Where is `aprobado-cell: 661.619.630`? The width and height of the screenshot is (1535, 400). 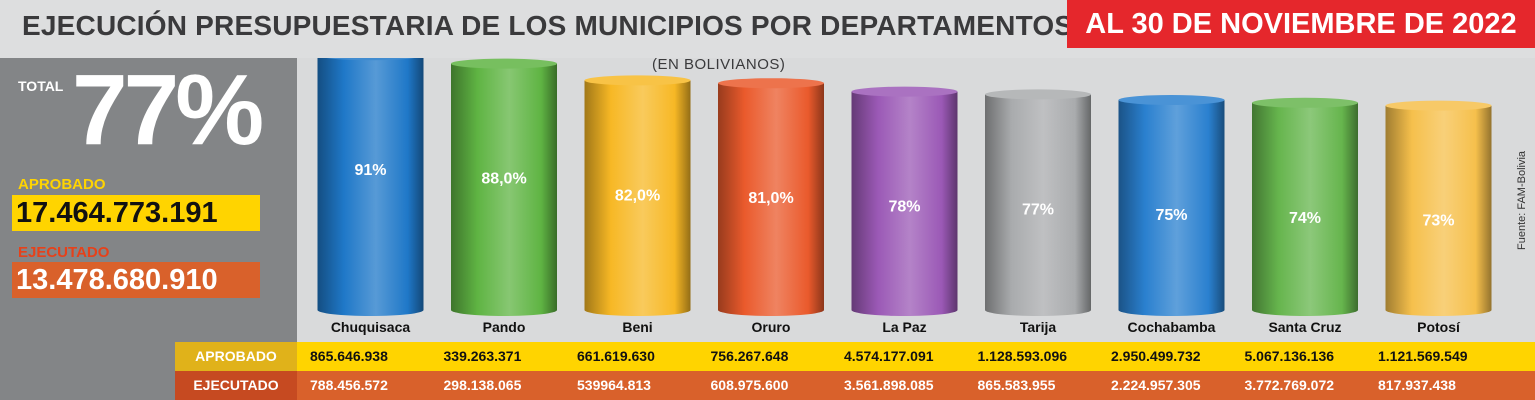
aprobado-cell: 661.619.630 is located at coordinates (616, 356).